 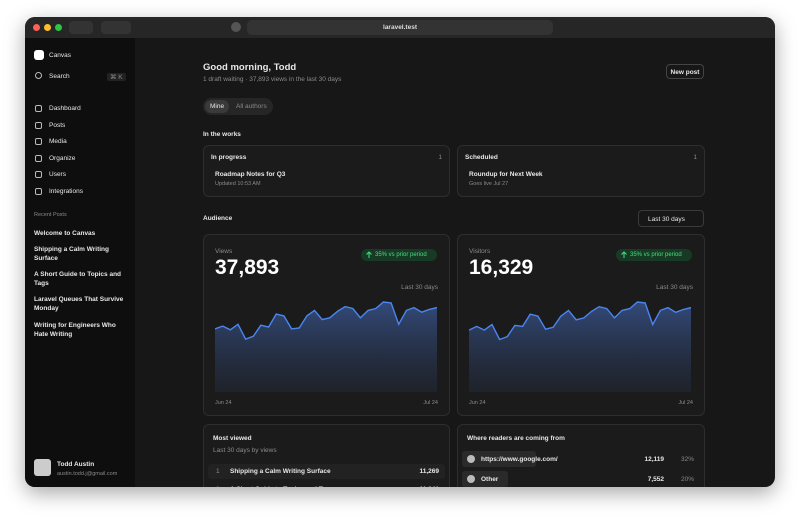 What do you see at coordinates (65, 108) in the screenshot?
I see `nav-item: Dashboard` at bounding box center [65, 108].